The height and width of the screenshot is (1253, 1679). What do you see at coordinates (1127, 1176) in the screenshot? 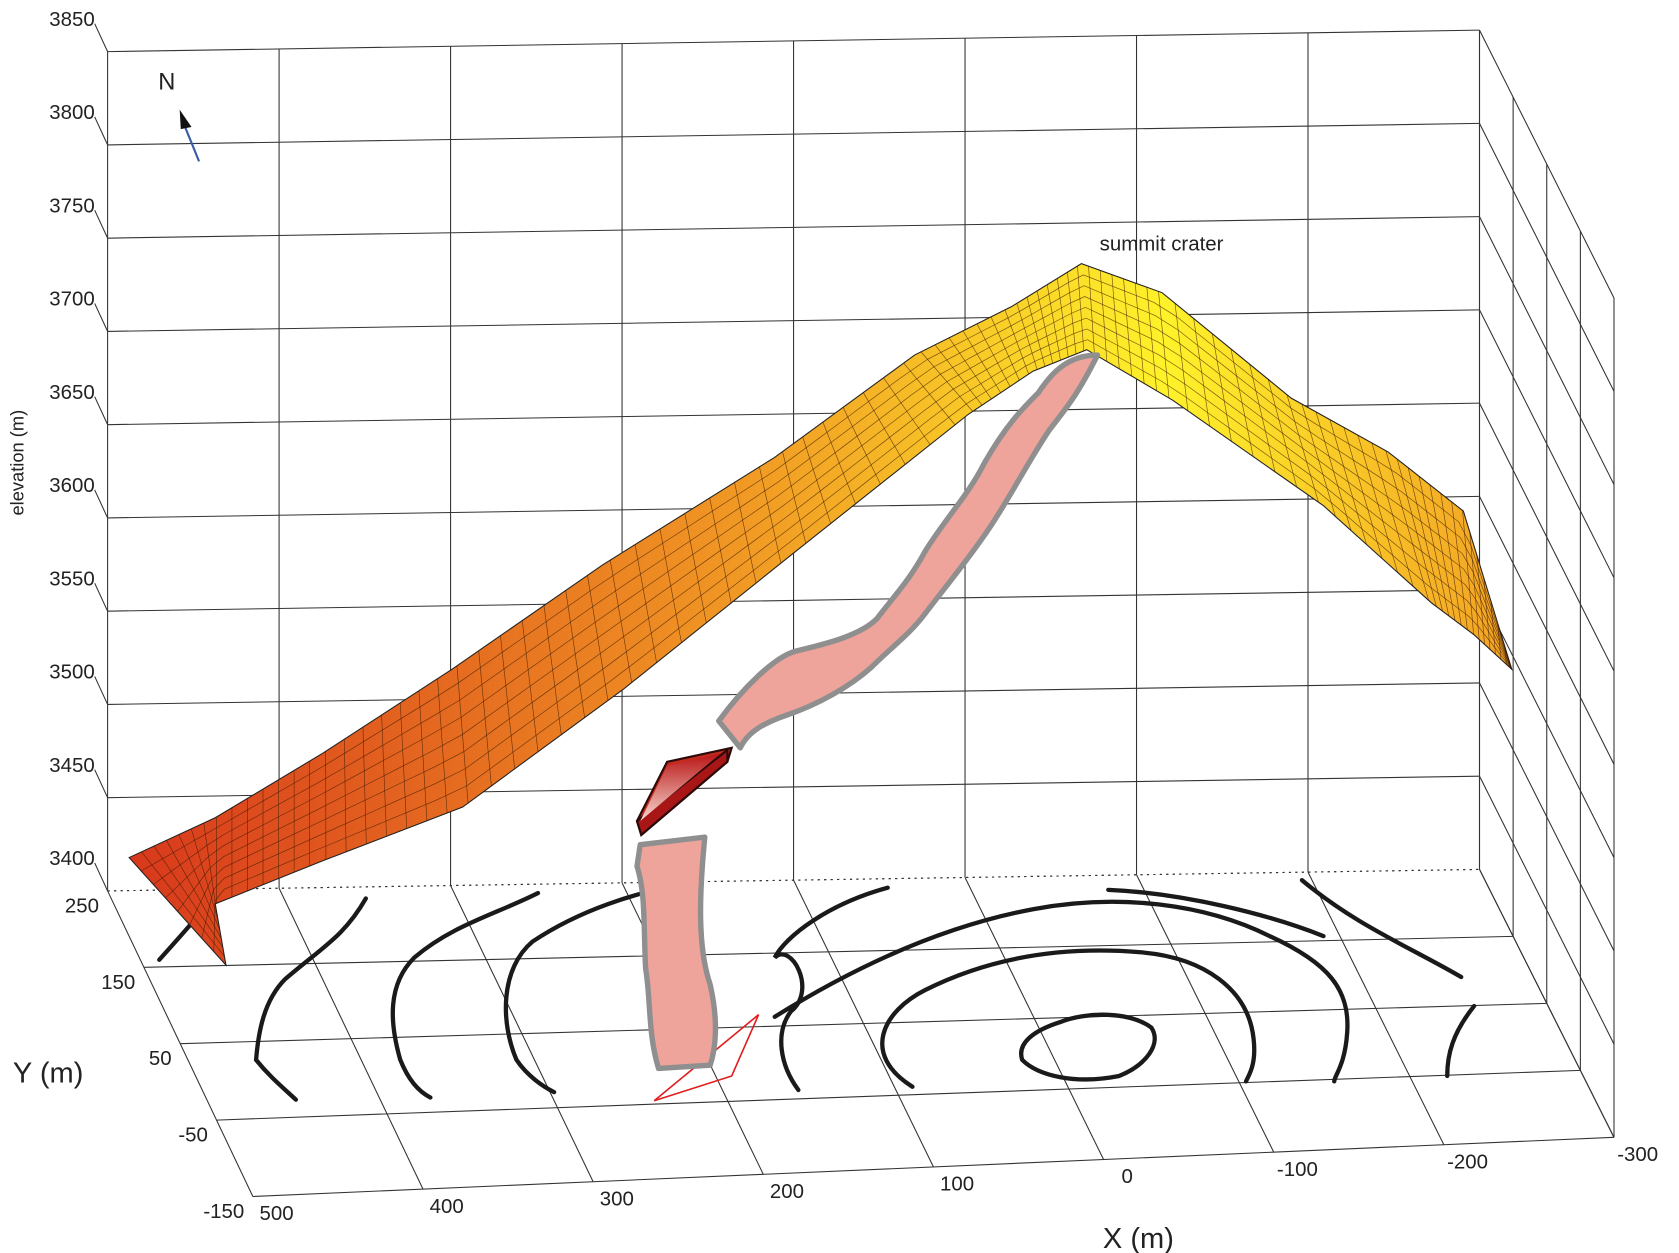
I see `x-tick-label: 0` at bounding box center [1127, 1176].